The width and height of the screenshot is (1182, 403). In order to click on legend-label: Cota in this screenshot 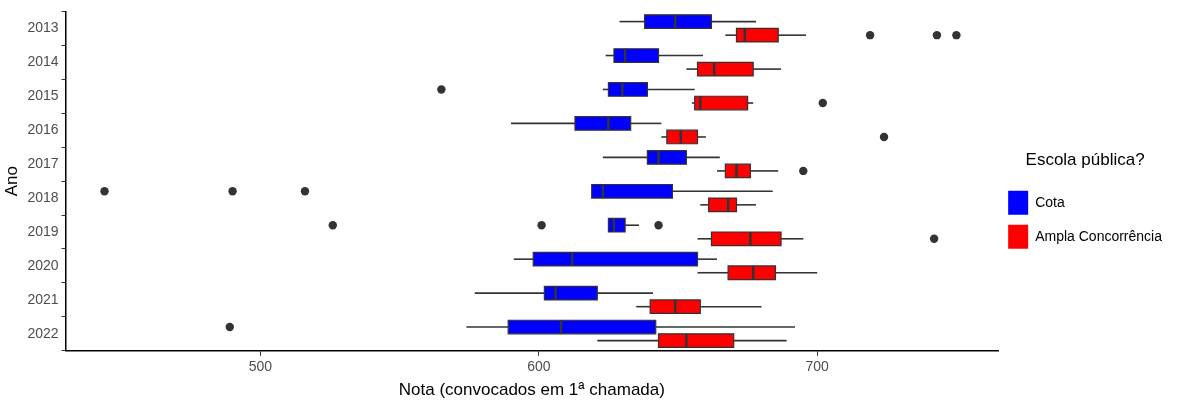, I will do `click(1050, 201)`.